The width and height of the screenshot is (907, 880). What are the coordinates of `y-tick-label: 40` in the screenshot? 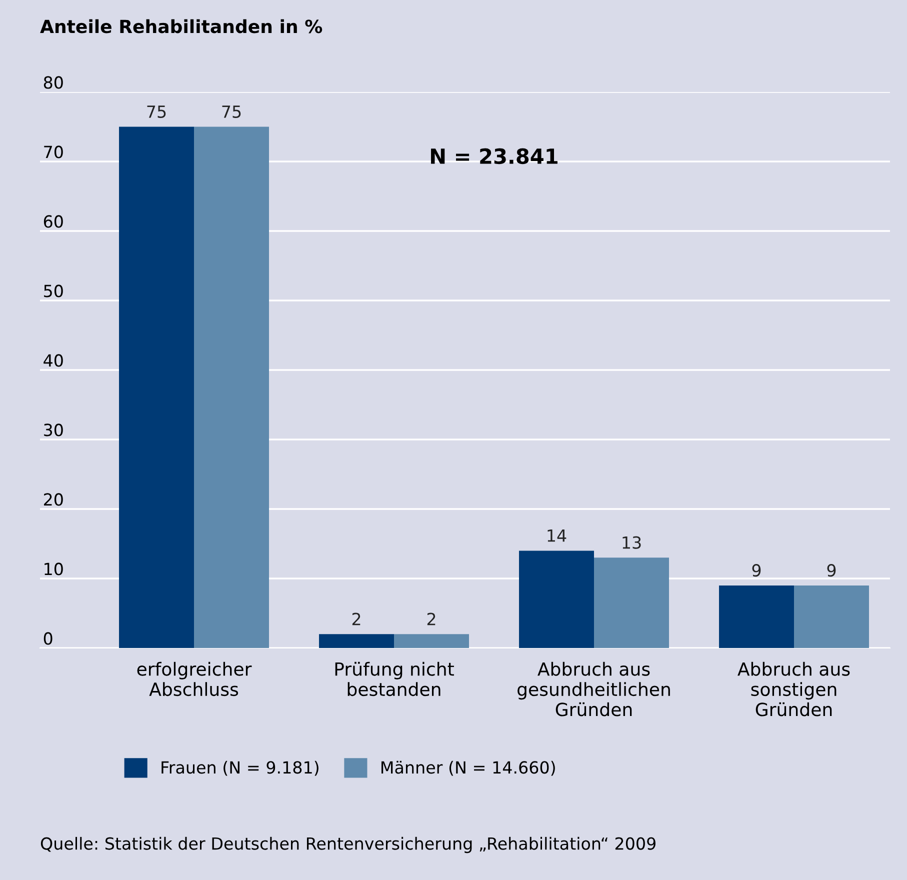 It's located at (53, 360).